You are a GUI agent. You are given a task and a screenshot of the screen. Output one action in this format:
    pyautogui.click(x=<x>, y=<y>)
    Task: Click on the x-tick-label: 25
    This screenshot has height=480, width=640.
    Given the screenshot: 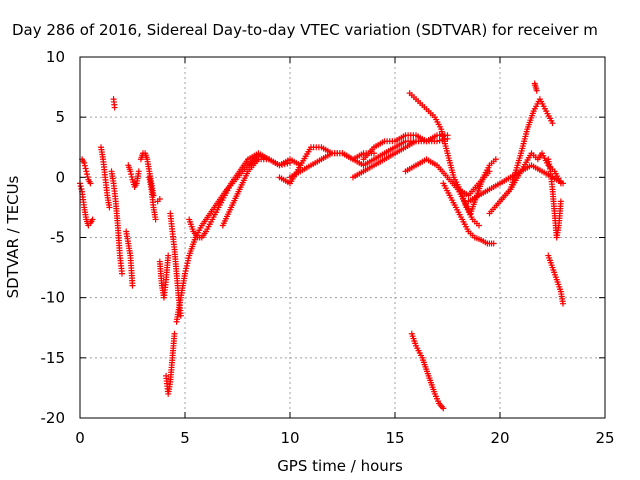 What is the action you would take?
    pyautogui.click(x=604, y=438)
    